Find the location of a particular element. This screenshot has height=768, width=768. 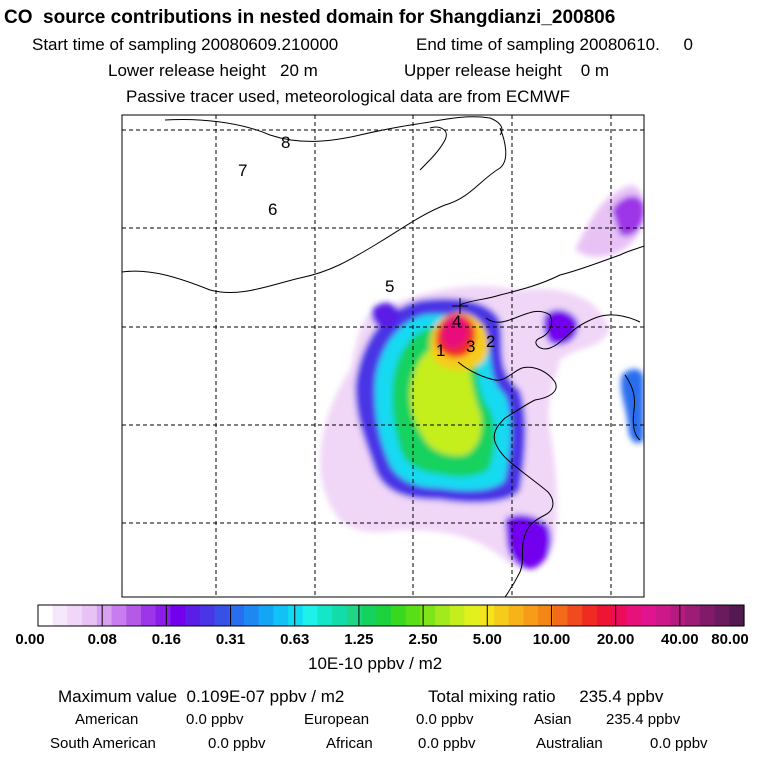

region-american-value: 0.0 ppbv is located at coordinates (215, 719).